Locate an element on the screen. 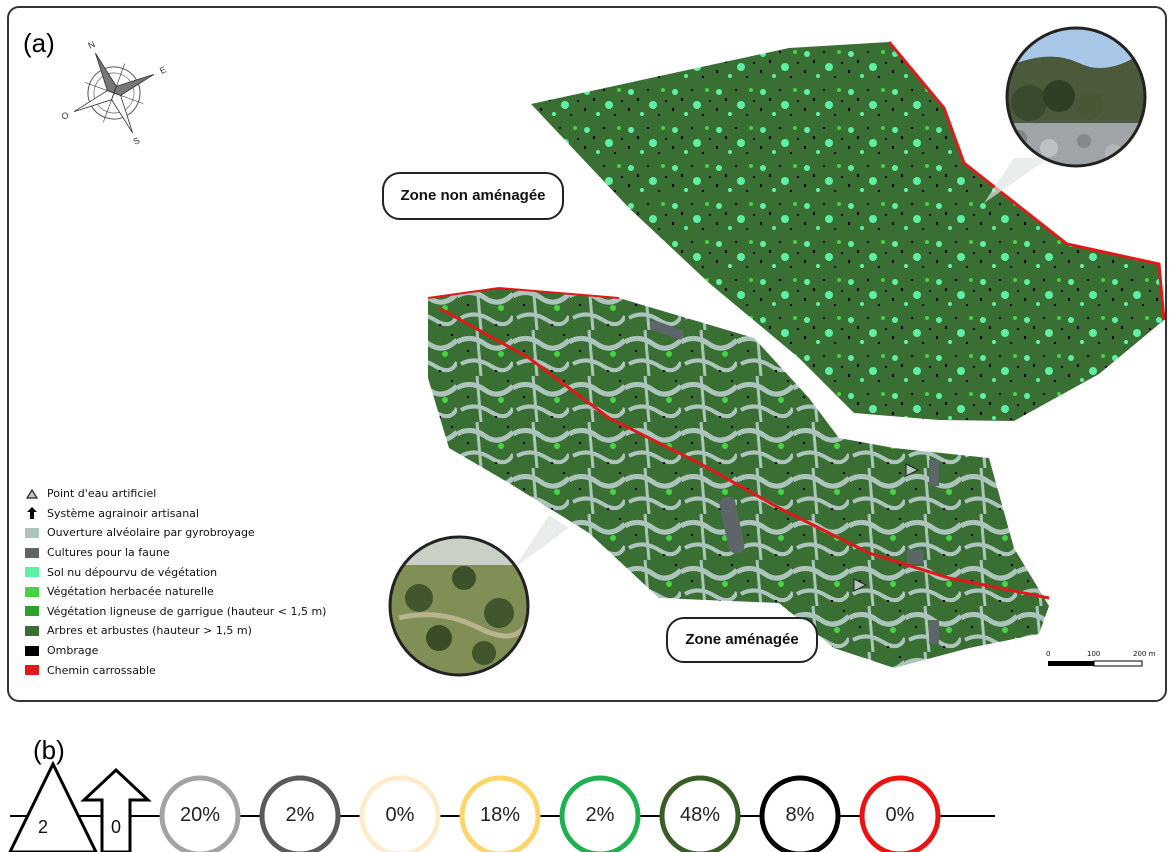  zone-amenagee-label: Zone aménagée is located at coordinates (742, 640).